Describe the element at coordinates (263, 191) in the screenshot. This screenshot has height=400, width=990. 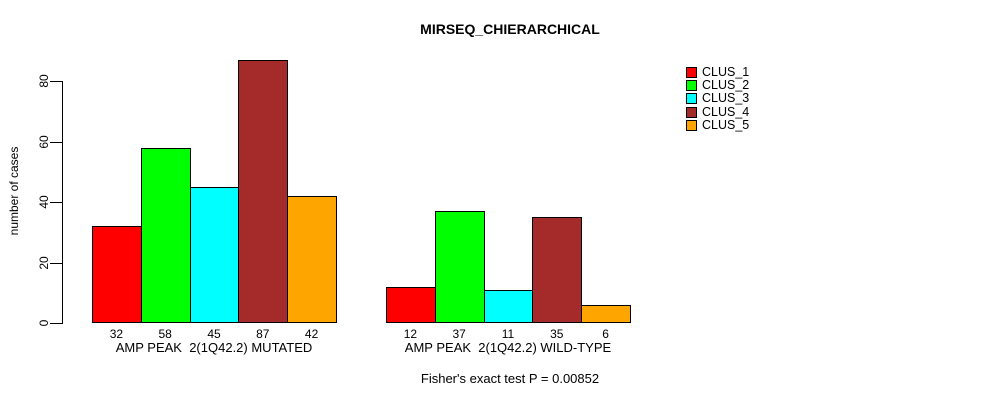
I see `bar-clus_4-group1` at that location.